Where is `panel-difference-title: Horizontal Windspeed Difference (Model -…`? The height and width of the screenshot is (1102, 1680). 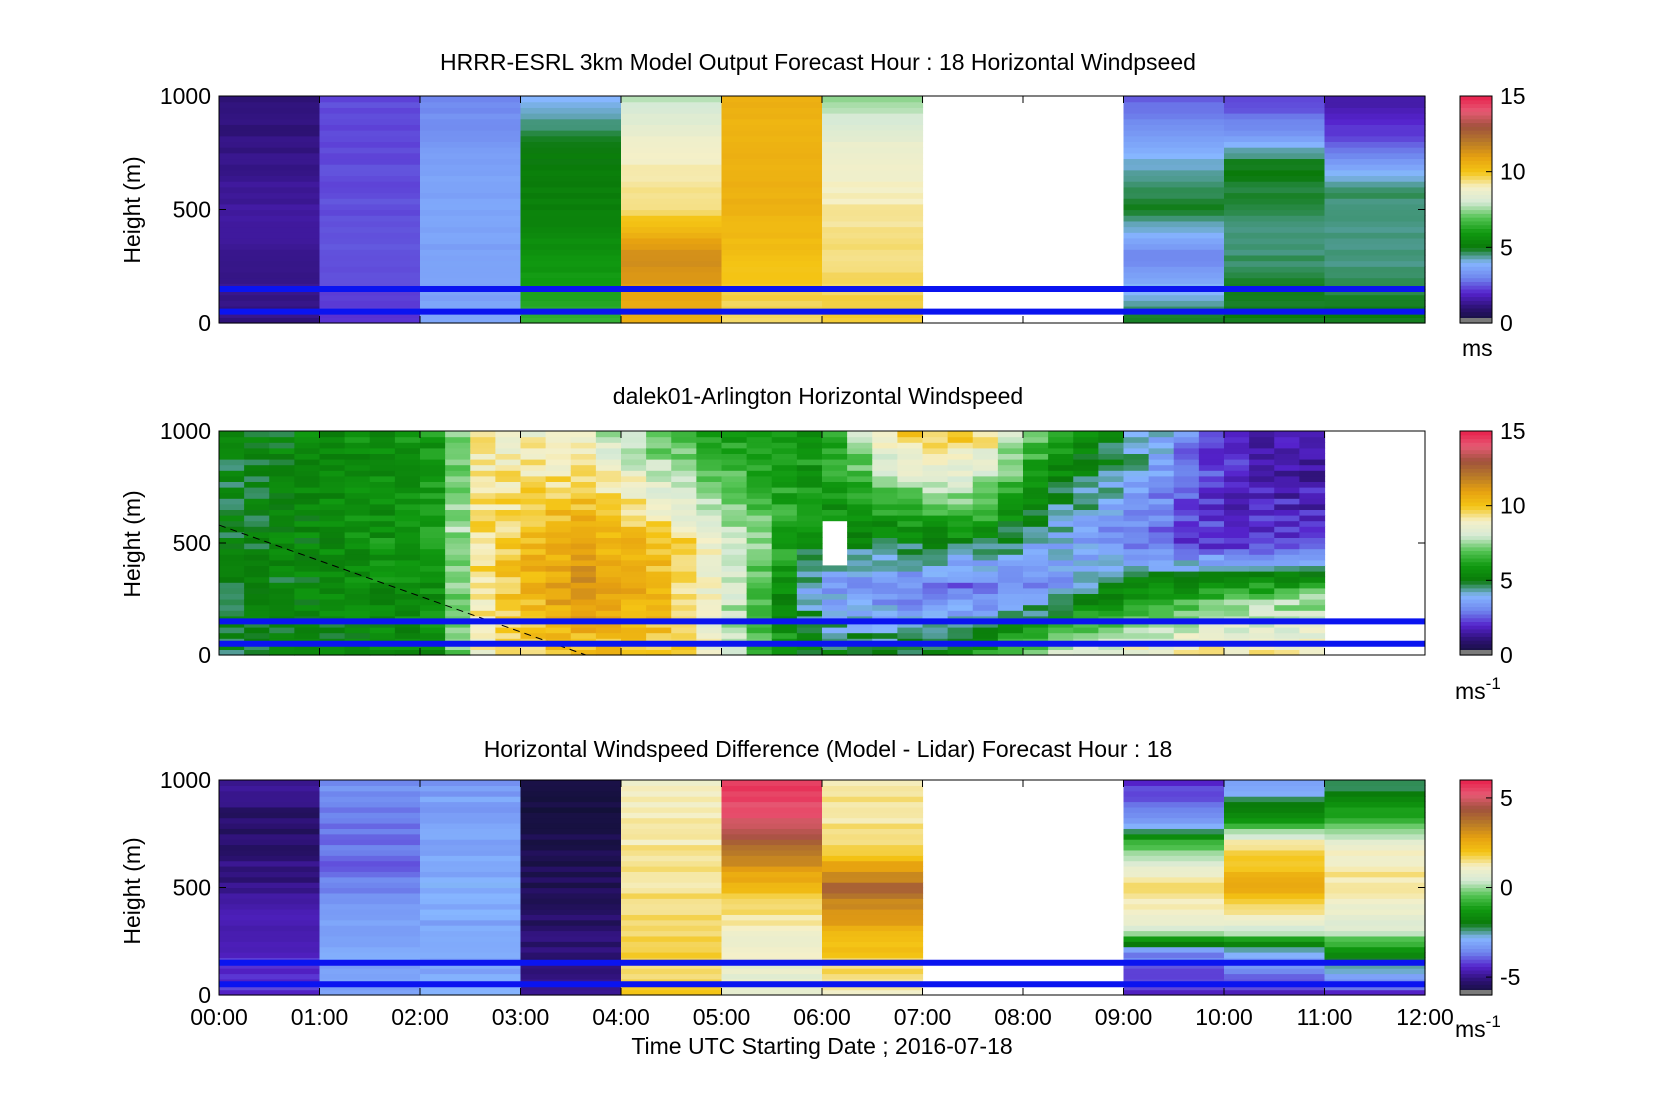
panel-difference-title: Horizontal Windspeed Difference (Model -… is located at coordinates (828, 749).